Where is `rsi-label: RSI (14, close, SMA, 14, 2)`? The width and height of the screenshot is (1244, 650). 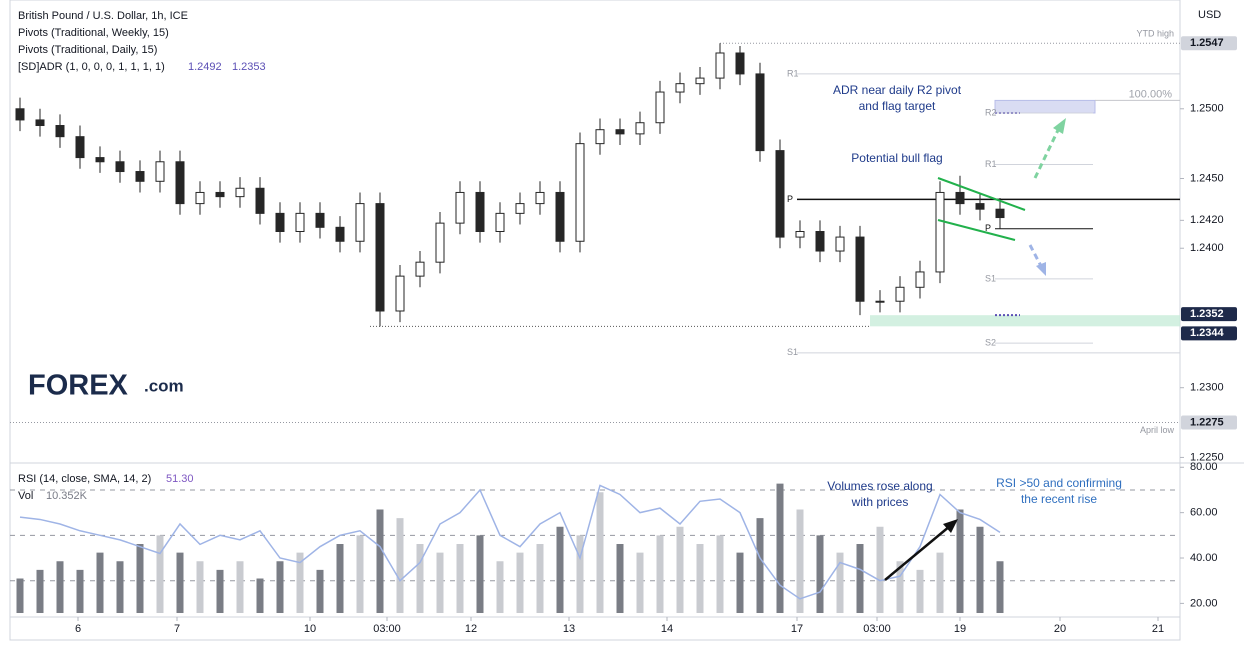 rsi-label: RSI (14, close, SMA, 14, 2) is located at coordinates (84, 479).